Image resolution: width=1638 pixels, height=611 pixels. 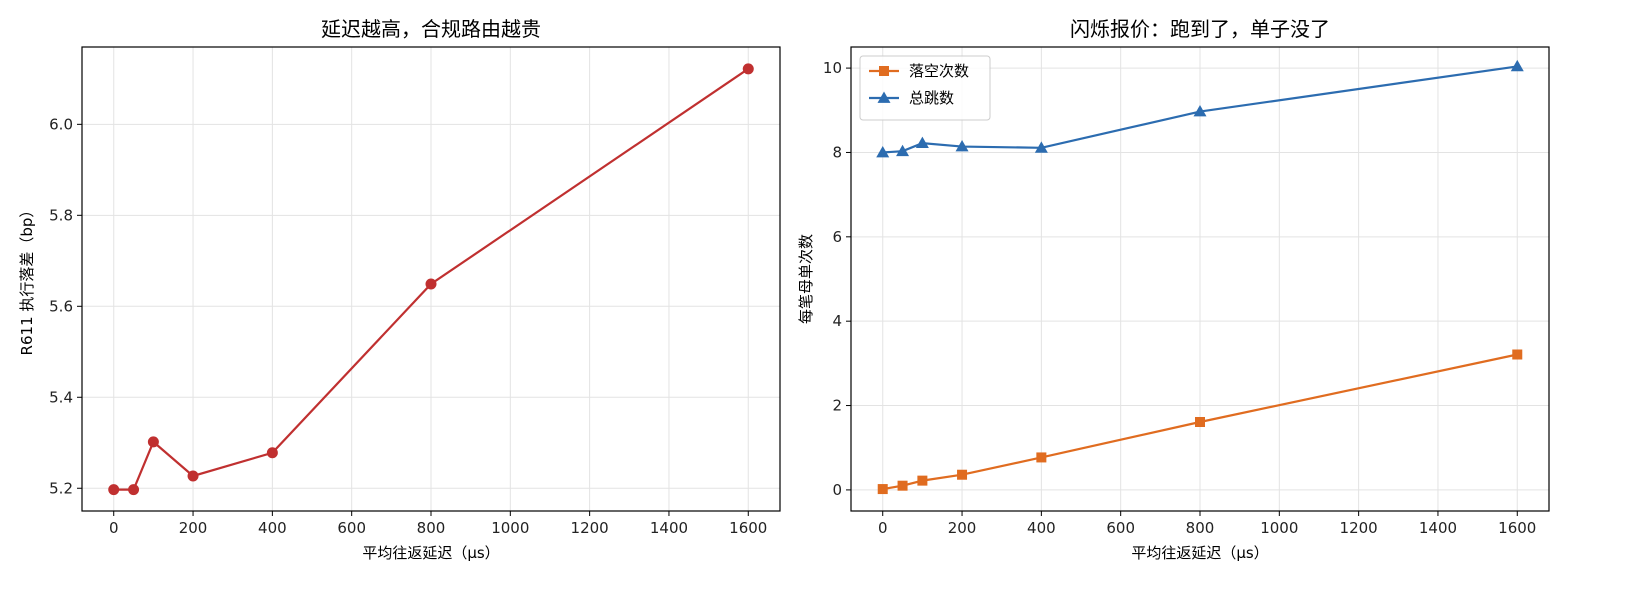 I want to click on chart-title: 延迟越高，合规路由越贵, so click(x=431, y=29).